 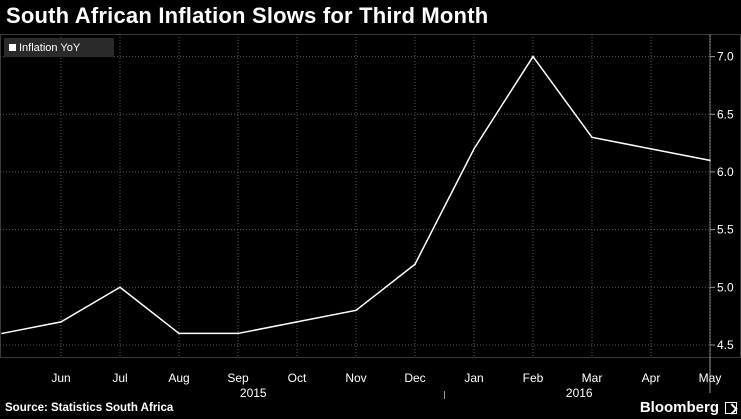 I want to click on y-tick-label: 4.5, so click(x=725, y=345).